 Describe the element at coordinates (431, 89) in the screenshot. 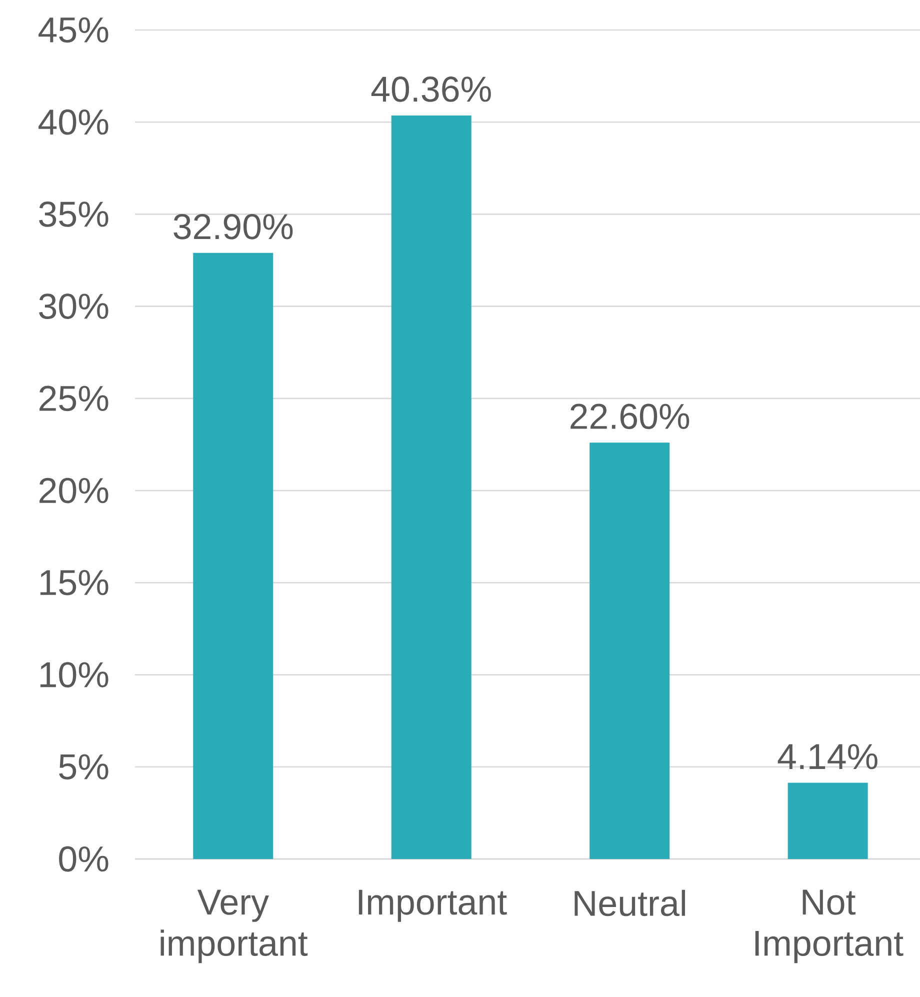

I see `data-label: 40.36%` at that location.